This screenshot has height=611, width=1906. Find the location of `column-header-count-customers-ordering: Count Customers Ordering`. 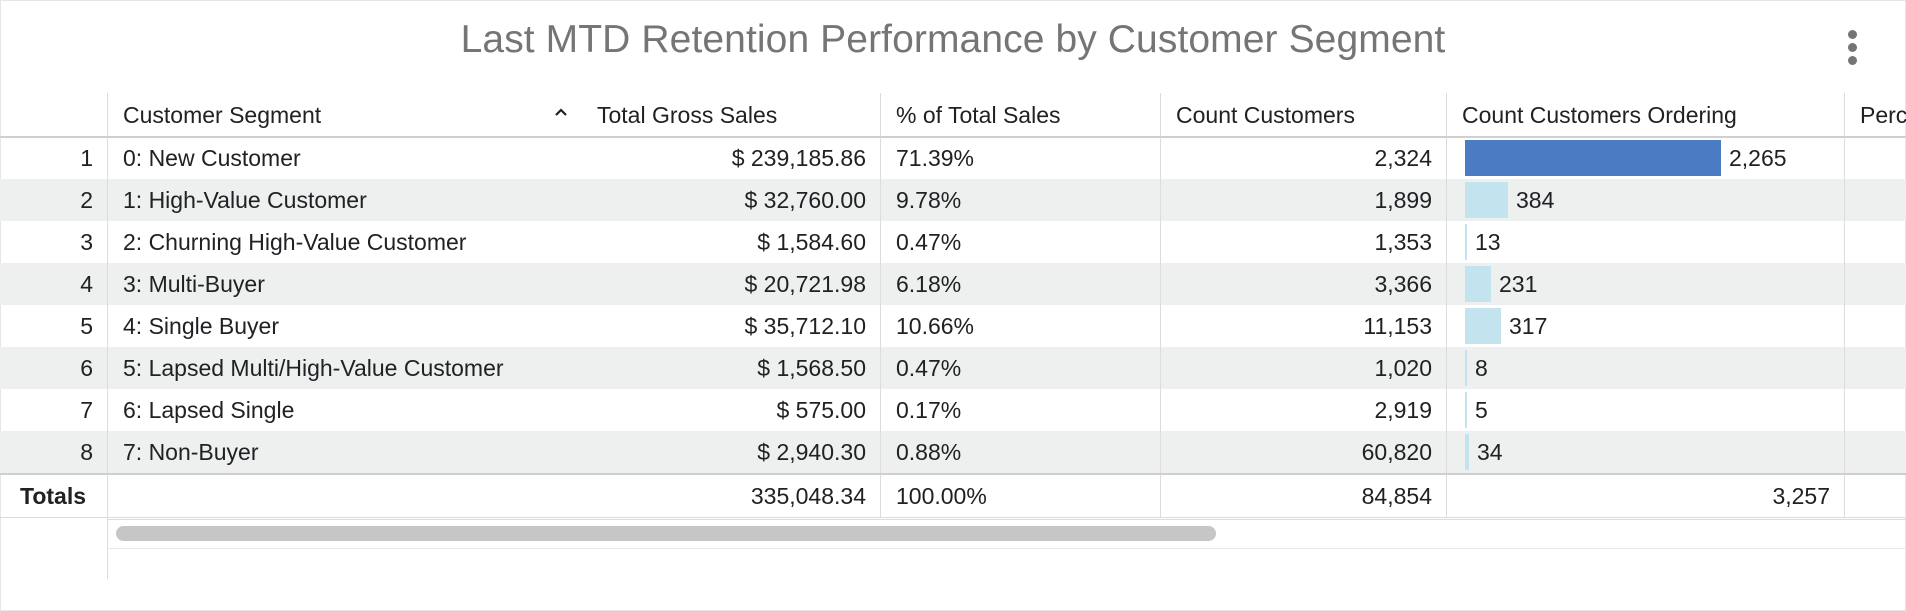

column-header-count-customers-ordering: Count Customers Ordering is located at coordinates (1645, 115).